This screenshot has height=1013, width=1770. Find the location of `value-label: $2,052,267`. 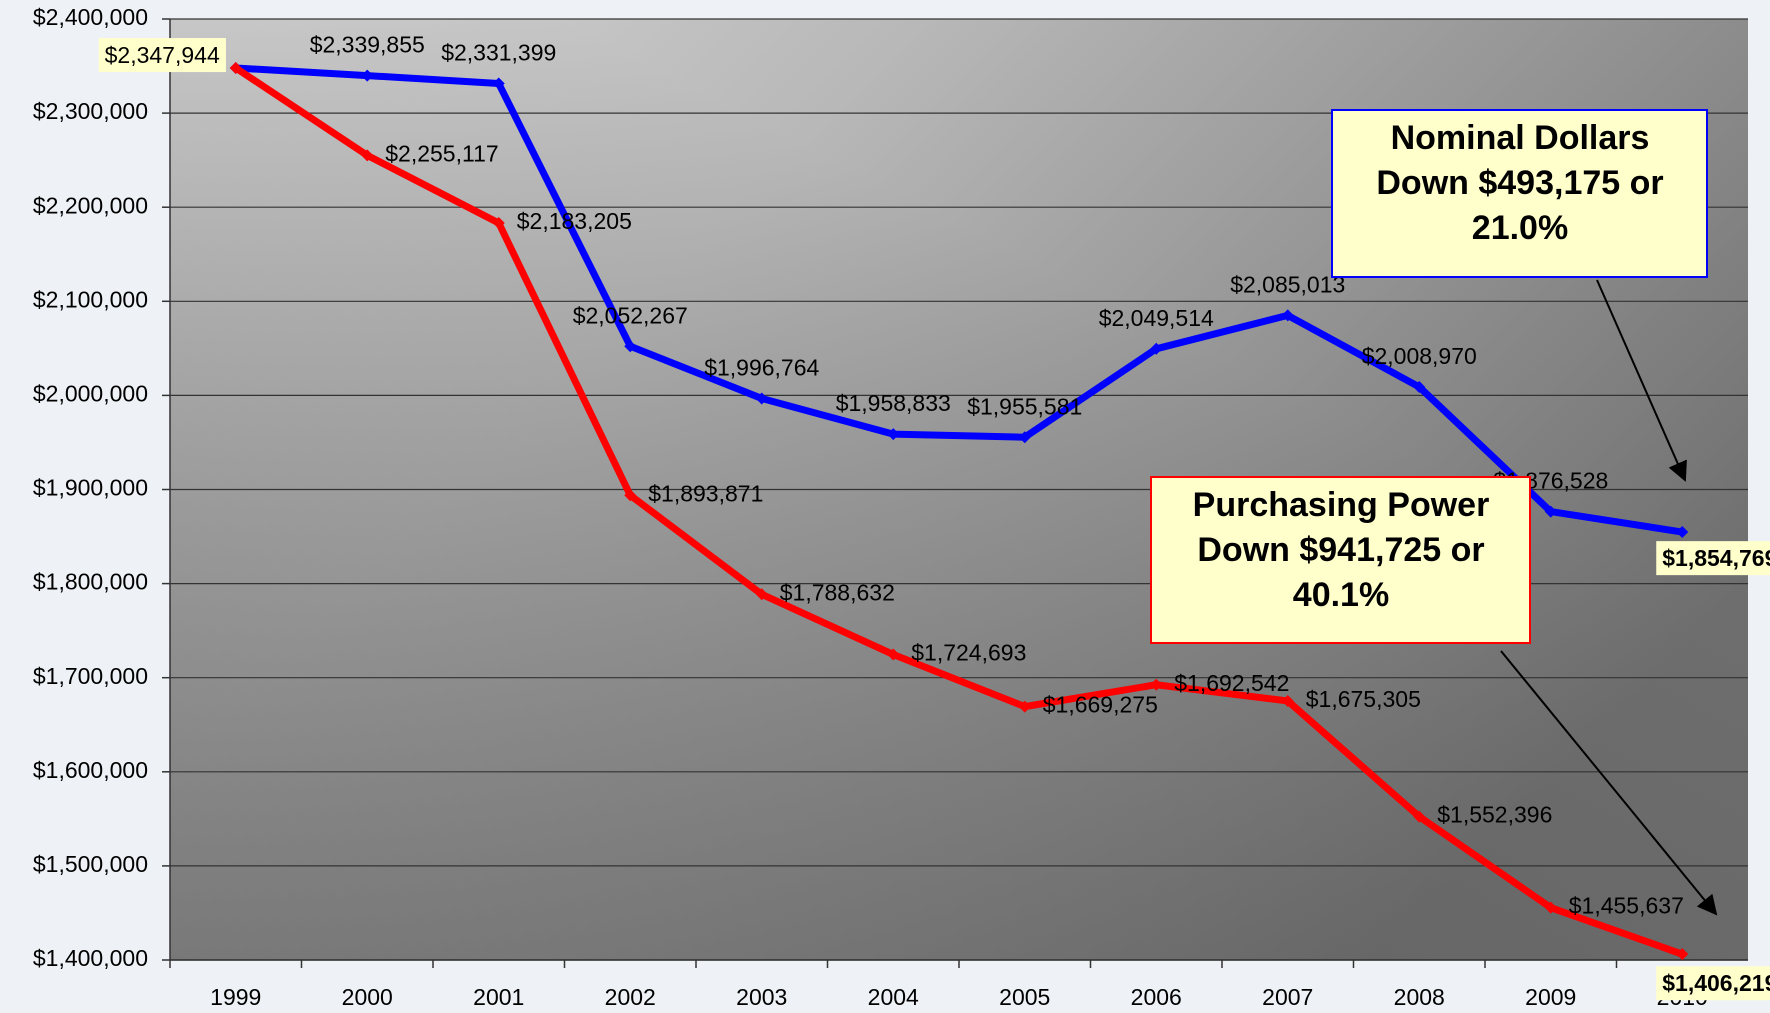

value-label: $2,052,267 is located at coordinates (630, 315).